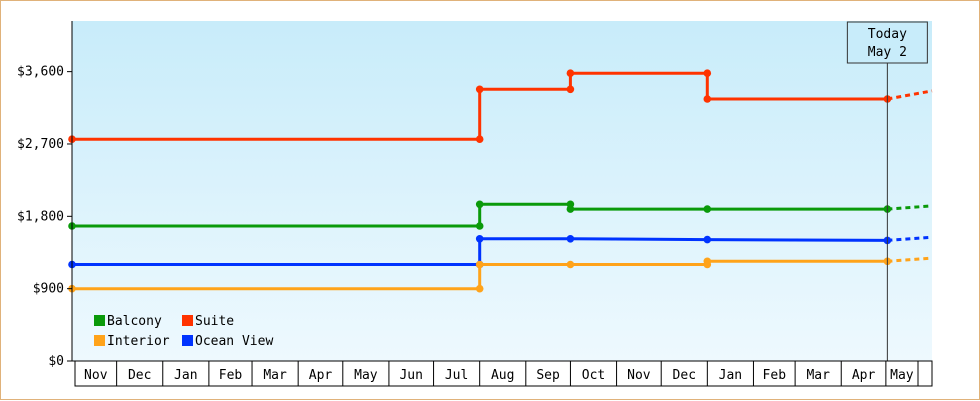 The height and width of the screenshot is (401, 980). I want to click on legend-swatch-interior, so click(99, 340).